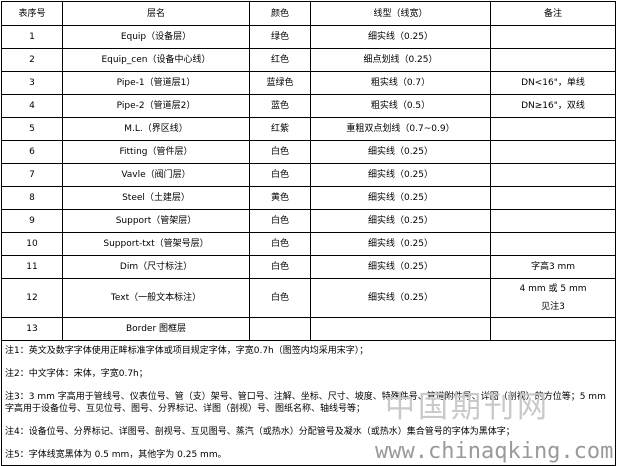  What do you see at coordinates (156, 83) in the screenshot?
I see `cell-layer-name: Pipe-1（管道层1）` at bounding box center [156, 83].